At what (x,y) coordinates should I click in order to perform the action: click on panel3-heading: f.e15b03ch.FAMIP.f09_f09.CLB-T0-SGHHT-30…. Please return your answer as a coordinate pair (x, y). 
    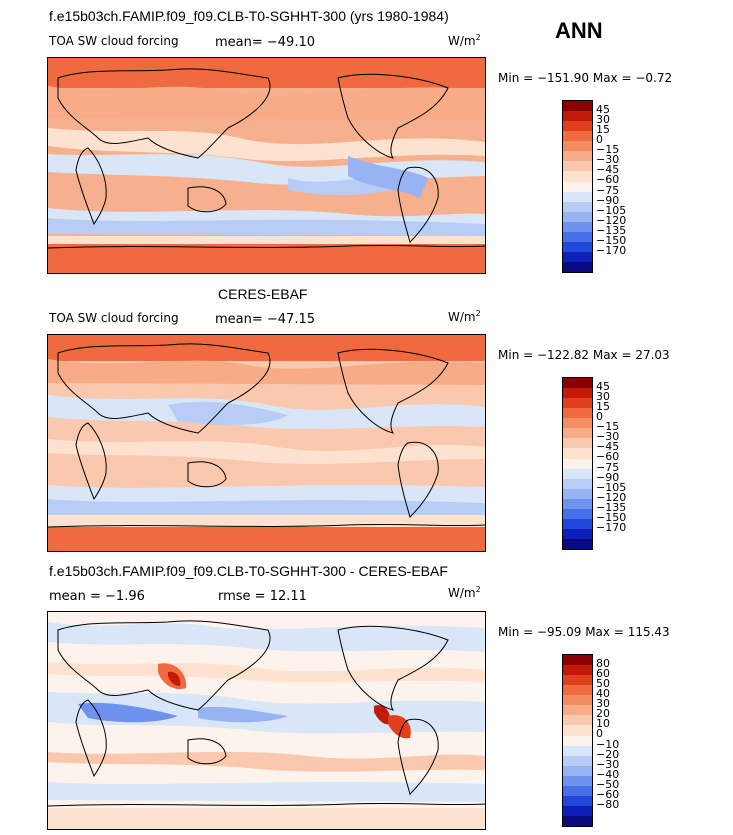
    Looking at the image, I should click on (248, 571).